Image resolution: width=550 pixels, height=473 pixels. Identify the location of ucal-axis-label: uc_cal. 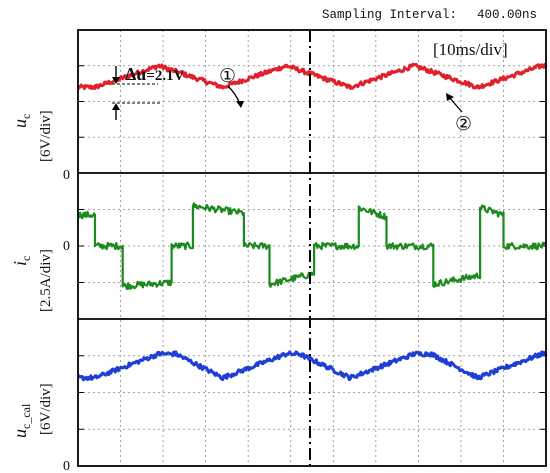
(21, 420).